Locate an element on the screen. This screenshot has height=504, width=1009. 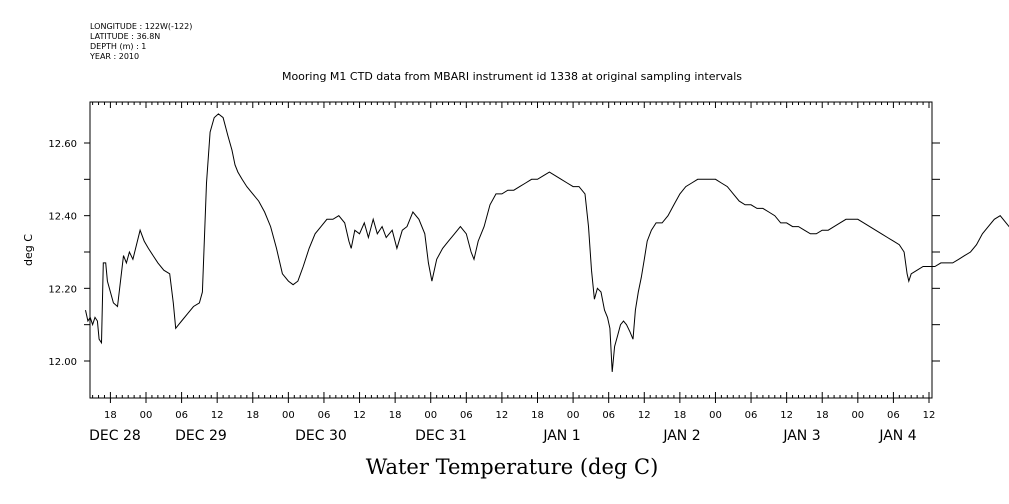
year-label: YEAR : 2010 is located at coordinates (115, 56).